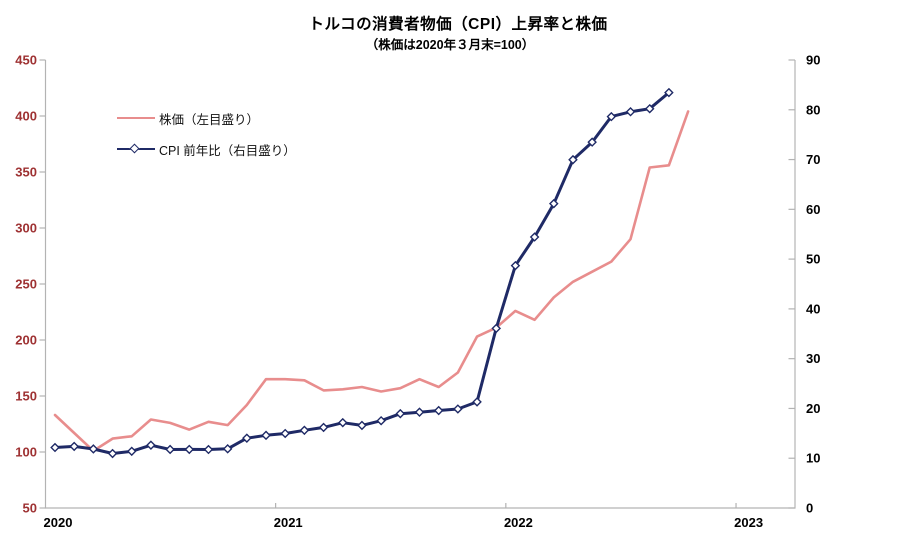  Describe the element at coordinates (26, 396) in the screenshot. I see `left-axis-tick-label: 150` at that location.